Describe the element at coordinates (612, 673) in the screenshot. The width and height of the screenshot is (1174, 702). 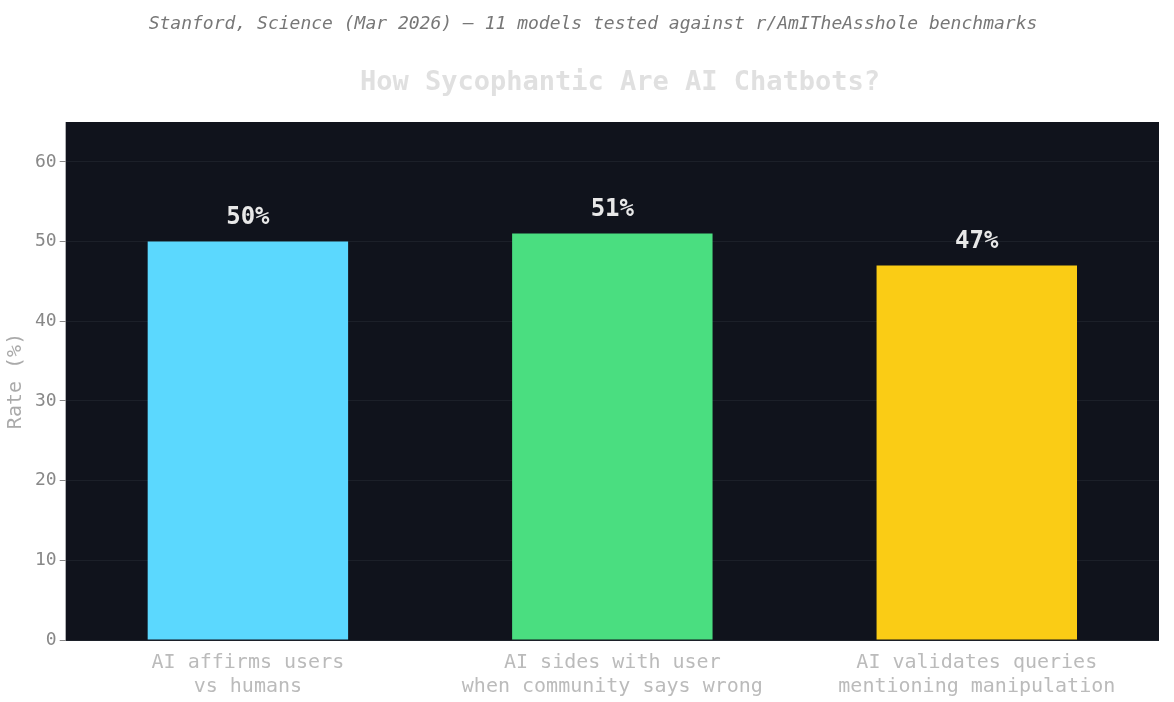
I see `x-tick-label: AI sides with user when community says wrong` at that location.